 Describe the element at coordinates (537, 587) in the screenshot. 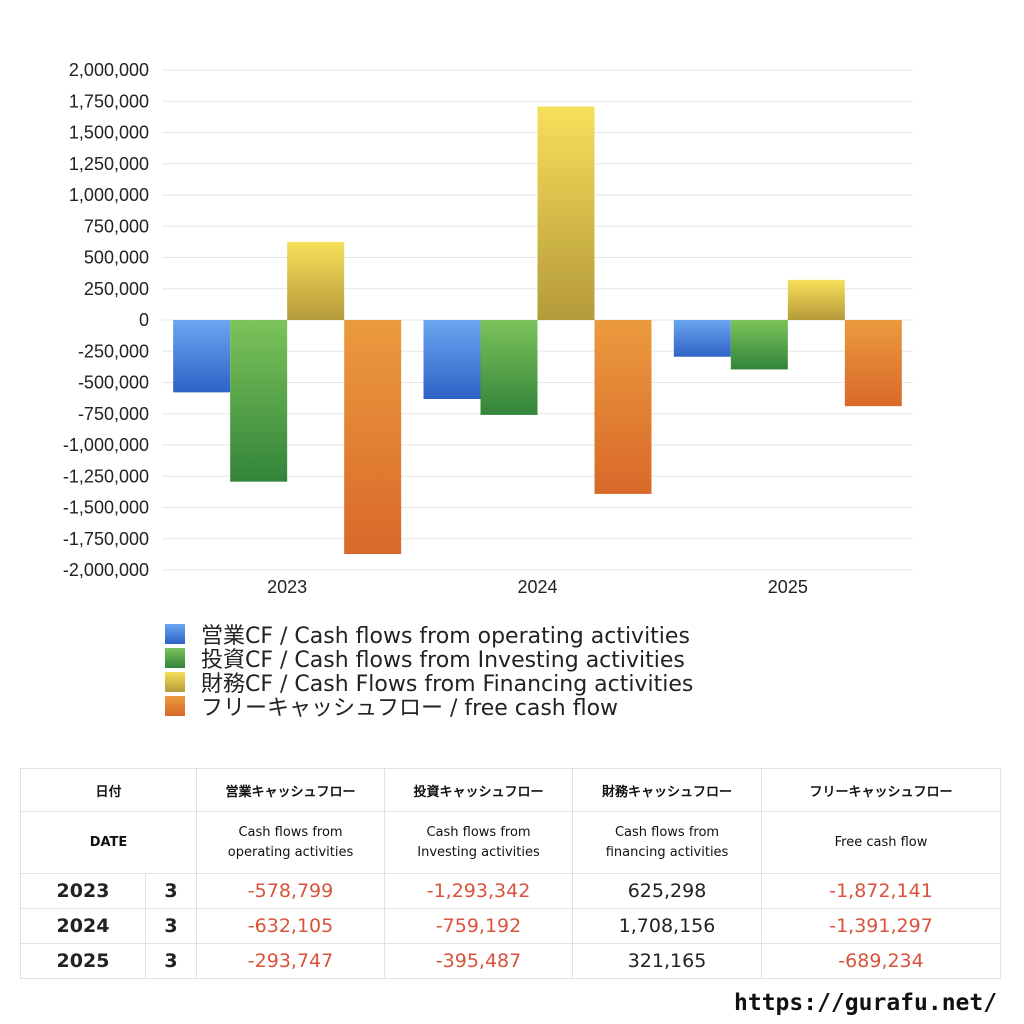

I see `x-tick-label: 2024` at that location.